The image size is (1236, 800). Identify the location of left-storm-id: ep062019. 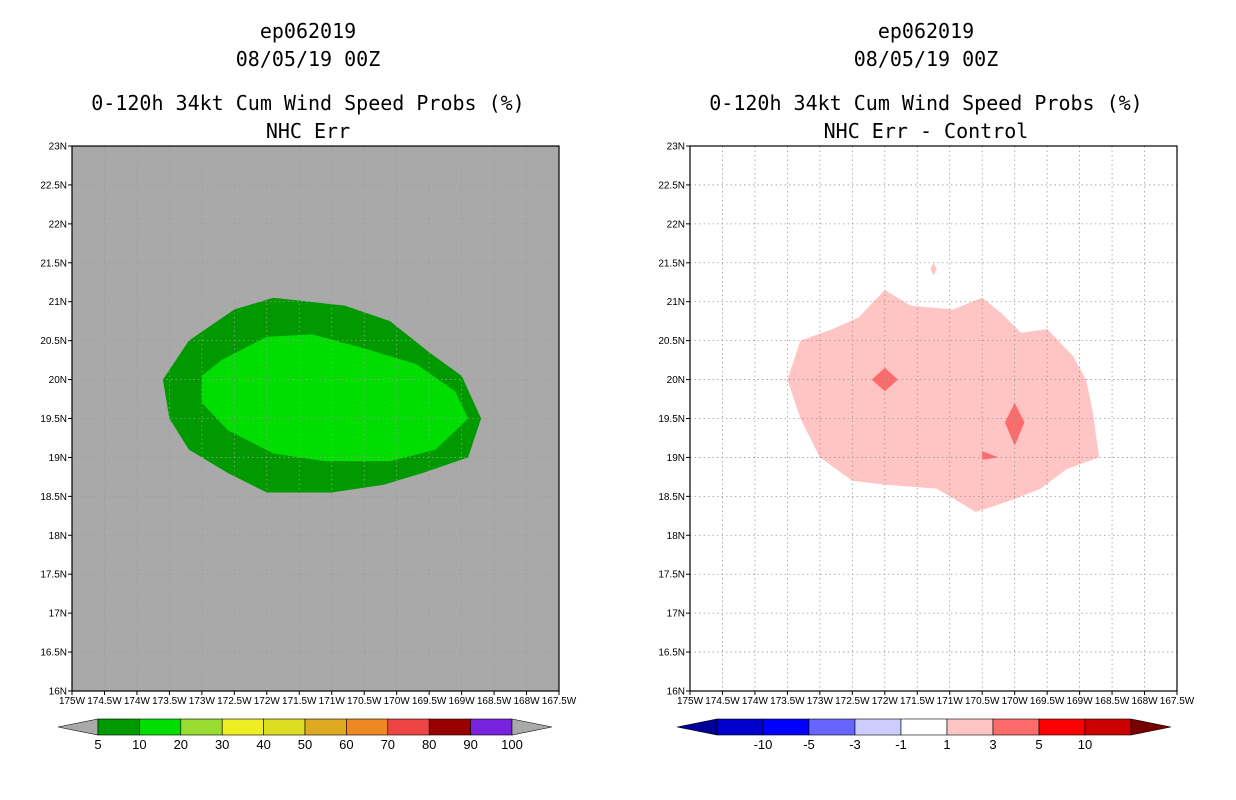
(308, 31).